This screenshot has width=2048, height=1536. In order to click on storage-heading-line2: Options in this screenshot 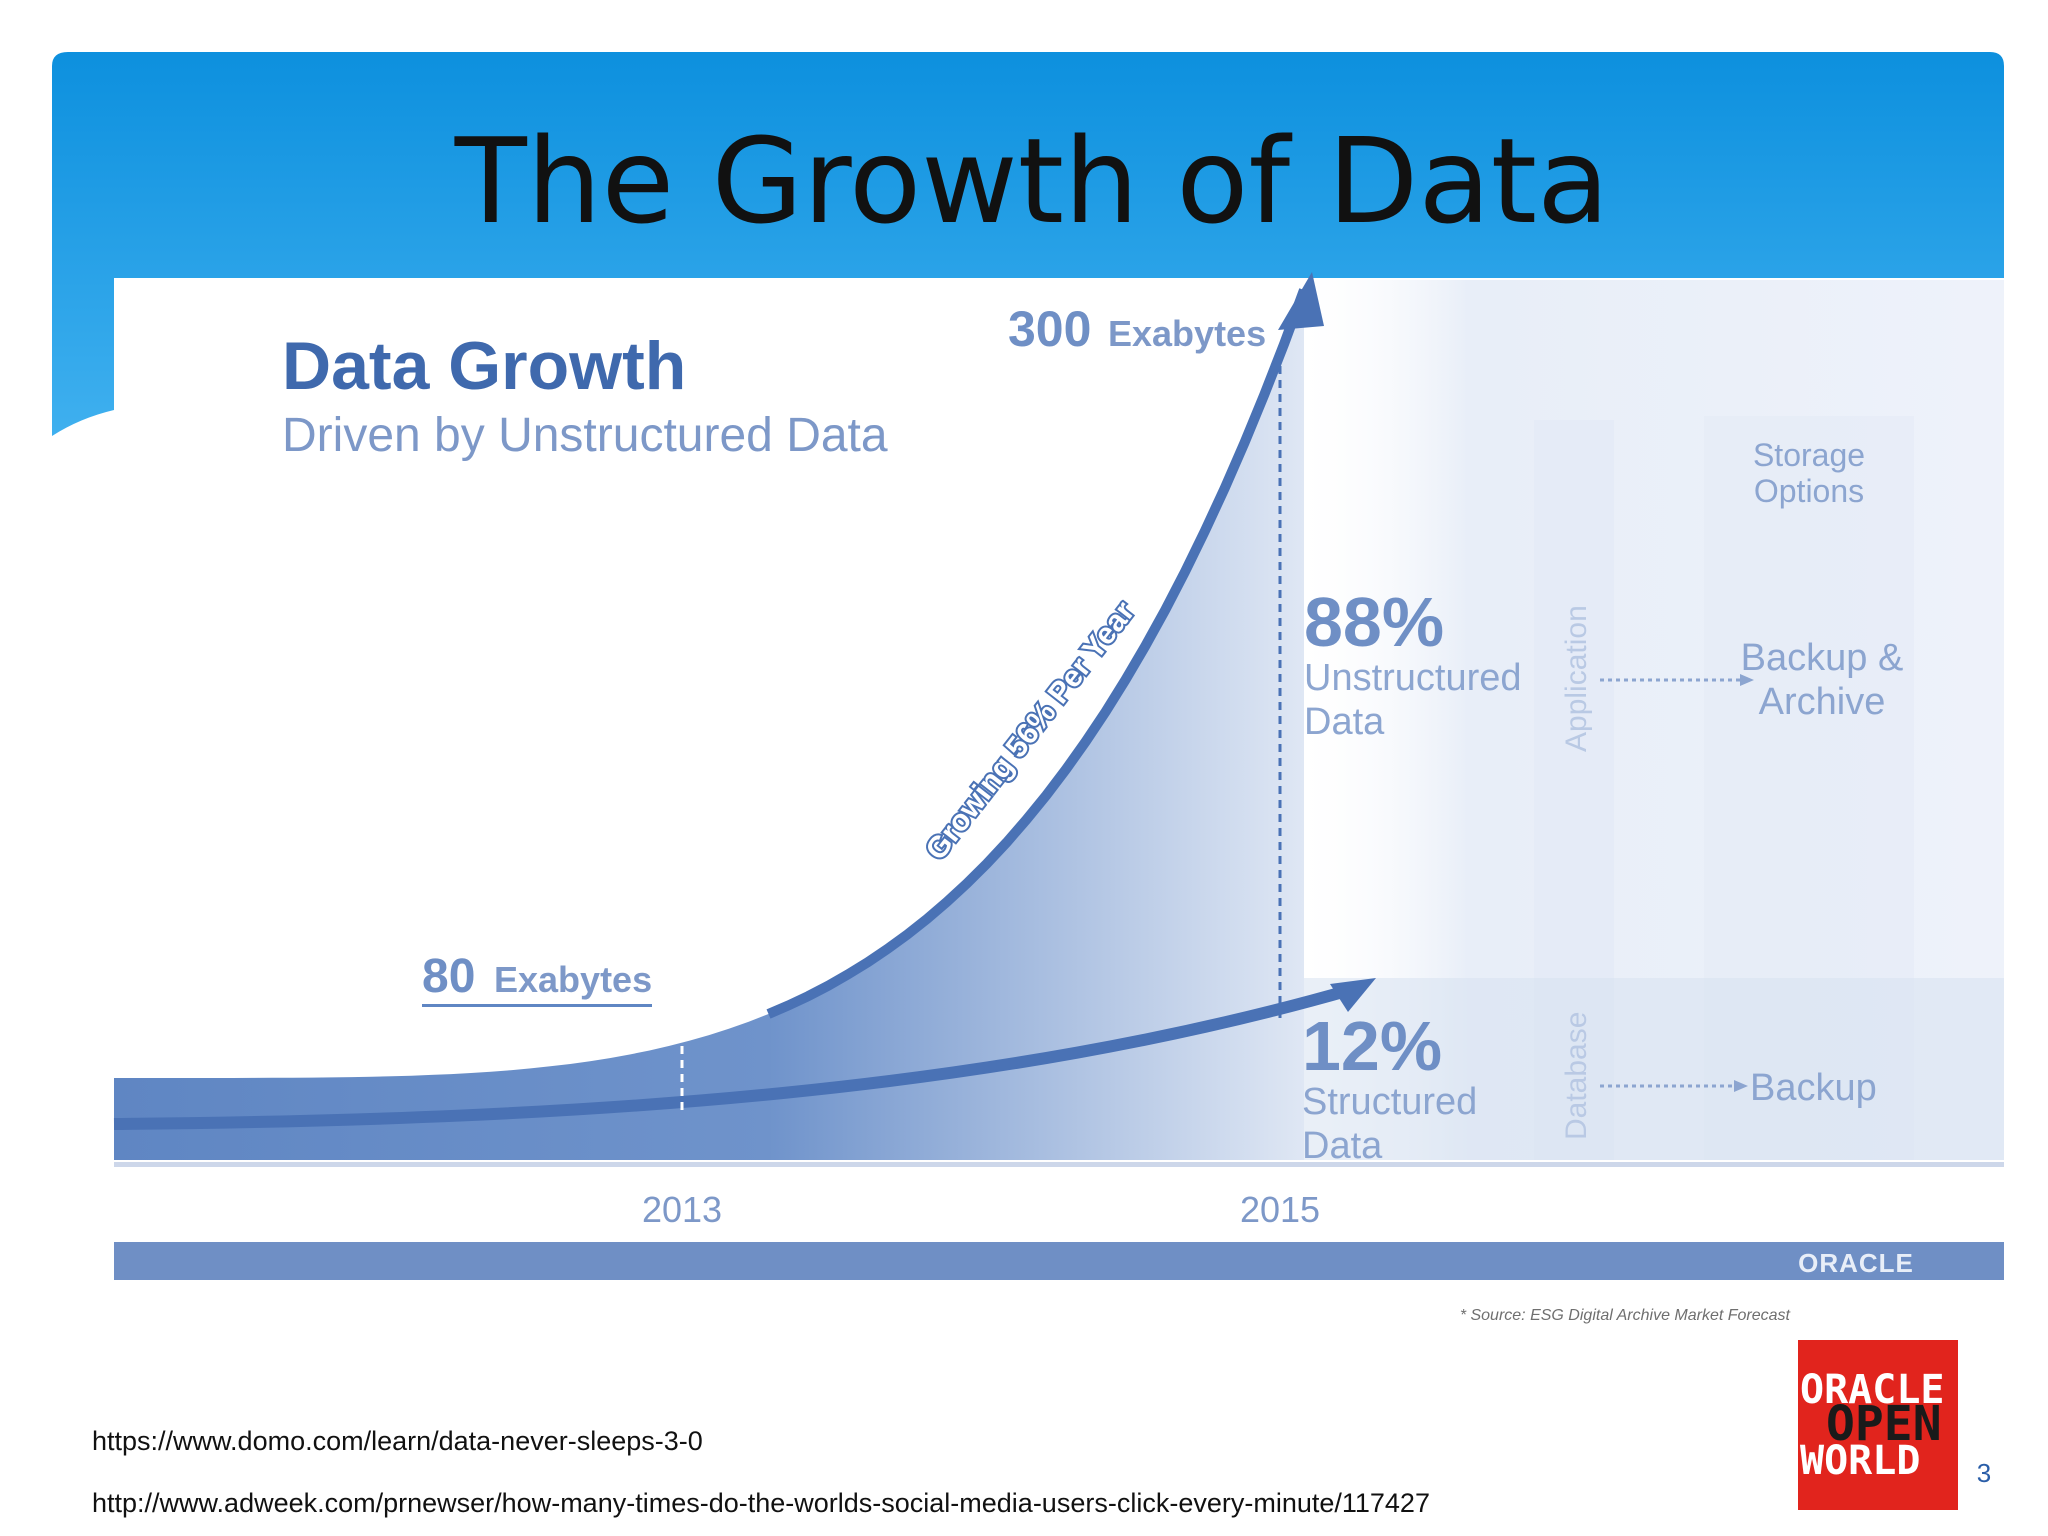, I will do `click(1809, 491)`.